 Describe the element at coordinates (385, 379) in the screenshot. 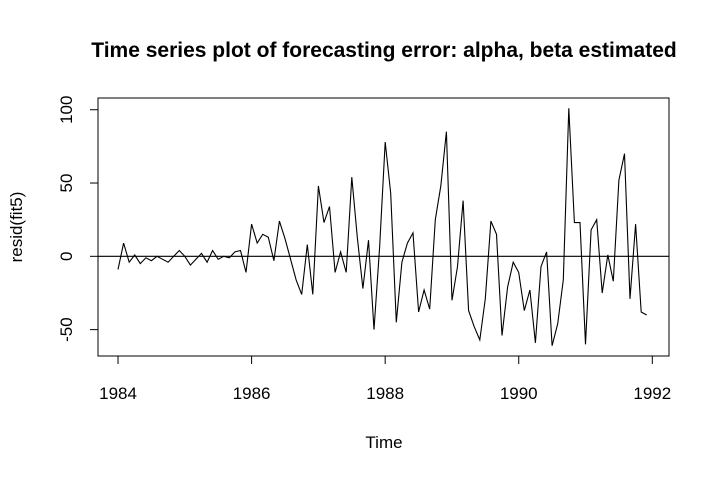

I see `x-axis: 1984 1986 1988 1990 1992` at that location.